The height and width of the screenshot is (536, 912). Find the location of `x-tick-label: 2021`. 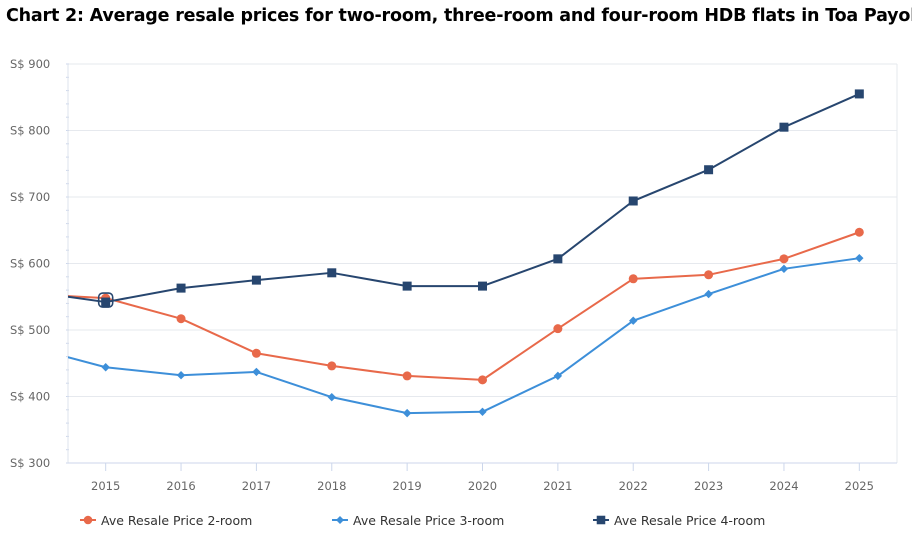

x-tick-label: 2021 is located at coordinates (557, 486).